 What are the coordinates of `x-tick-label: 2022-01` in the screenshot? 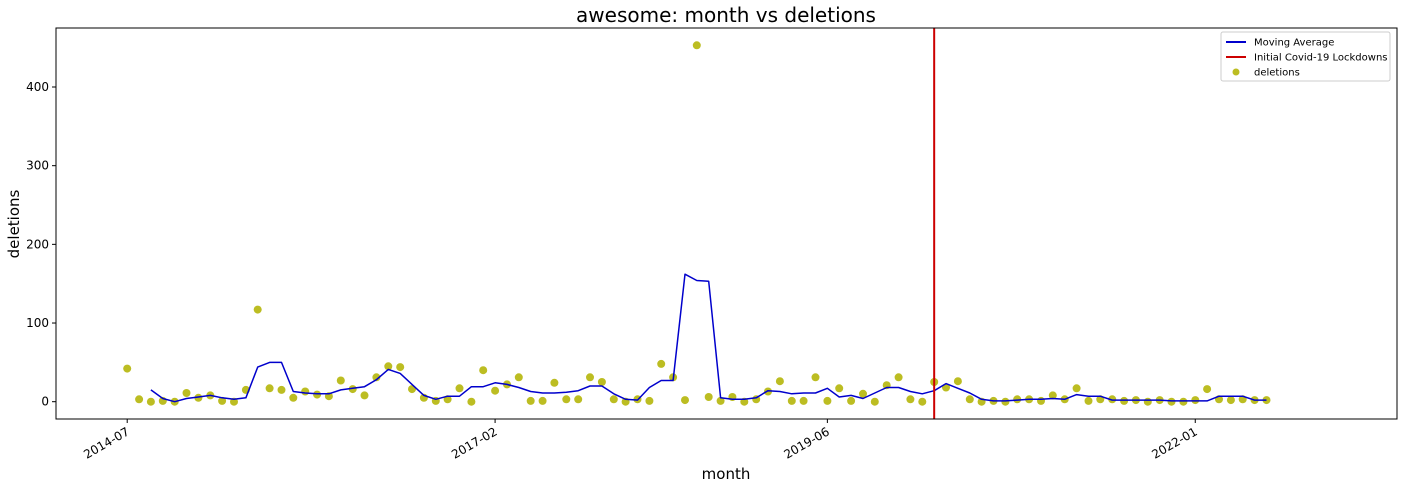 It's located at (1174, 442).